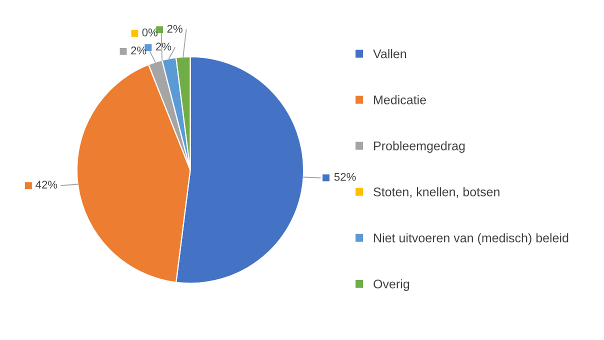 The image size is (604, 340). I want to click on legend-label: Overig, so click(392, 285).